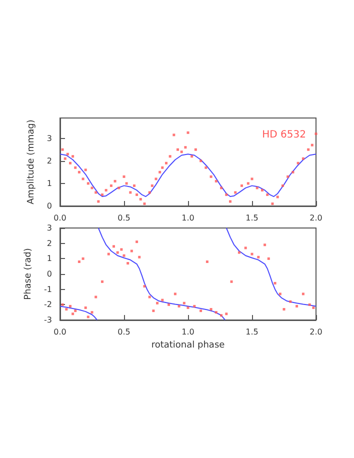  What do you see at coordinates (48, 305) in the screenshot?
I see `y-tick-label: -2` at bounding box center [48, 305].